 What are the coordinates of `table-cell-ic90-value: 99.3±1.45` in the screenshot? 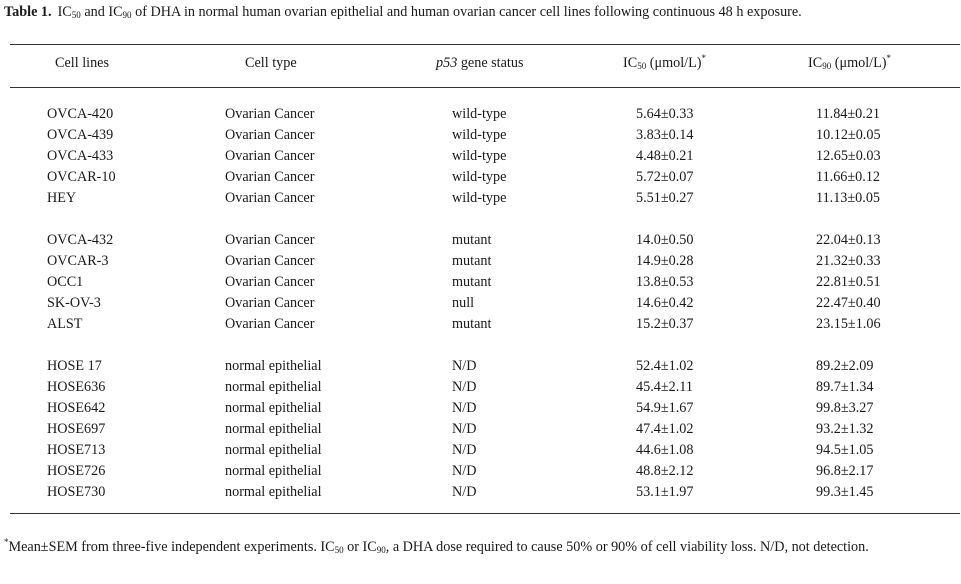 It's located at (845, 492).